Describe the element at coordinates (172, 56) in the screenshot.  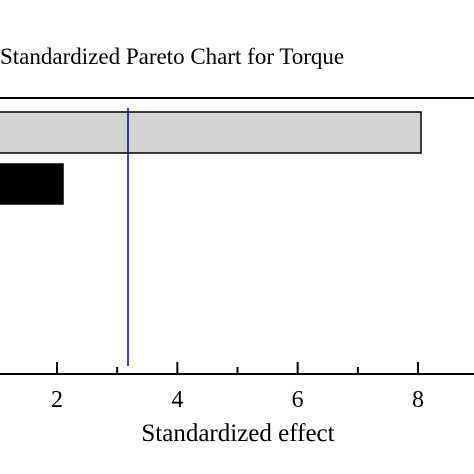
I see `chart-title: Standardized Pareto Chart for Torque` at that location.